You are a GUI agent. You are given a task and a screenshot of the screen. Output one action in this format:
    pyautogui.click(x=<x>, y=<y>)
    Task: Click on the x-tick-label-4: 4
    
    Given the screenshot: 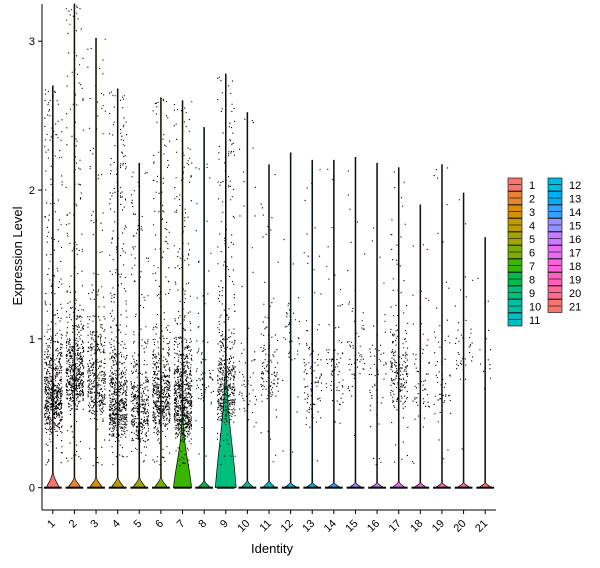 What is the action you would take?
    pyautogui.click(x=116, y=524)
    